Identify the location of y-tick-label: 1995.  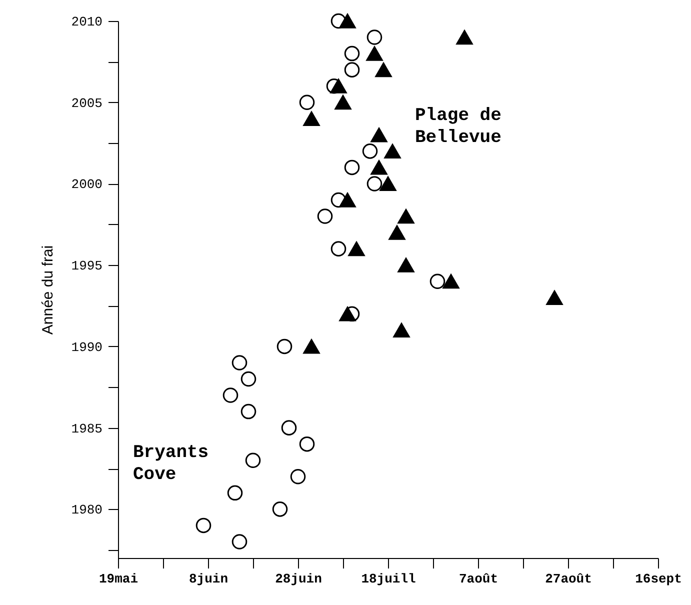
(86, 266).